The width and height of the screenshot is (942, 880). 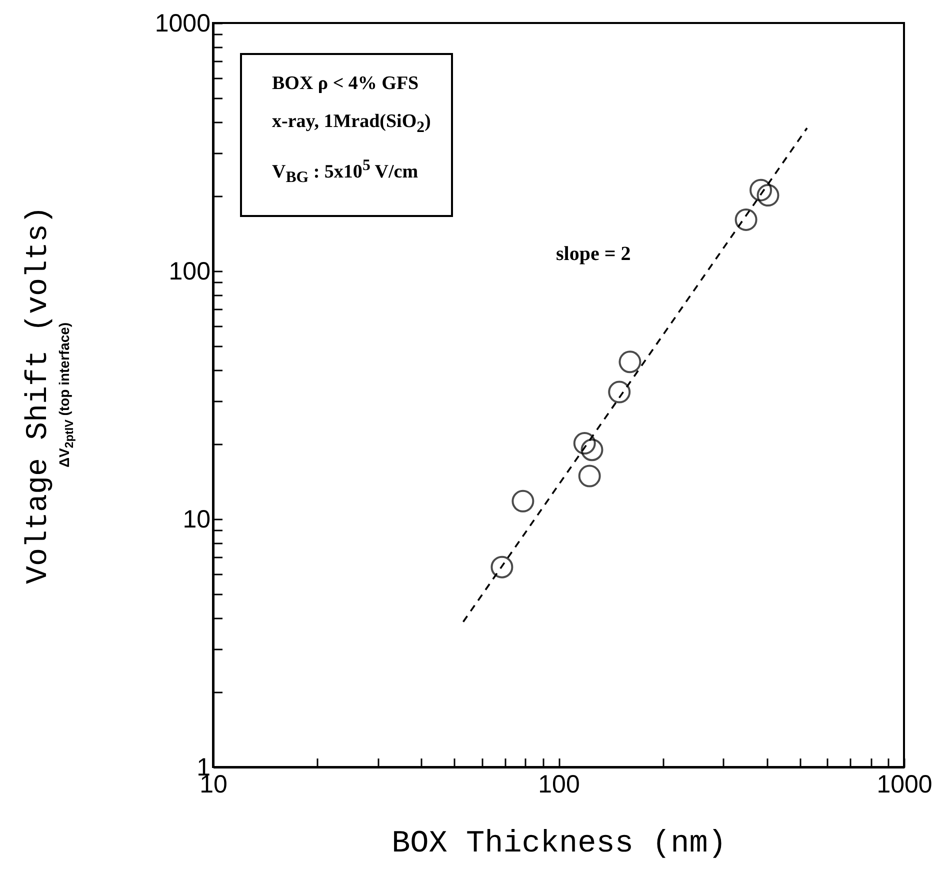 What do you see at coordinates (904, 784) in the screenshot?
I see `x-tick-label: 1000` at bounding box center [904, 784].